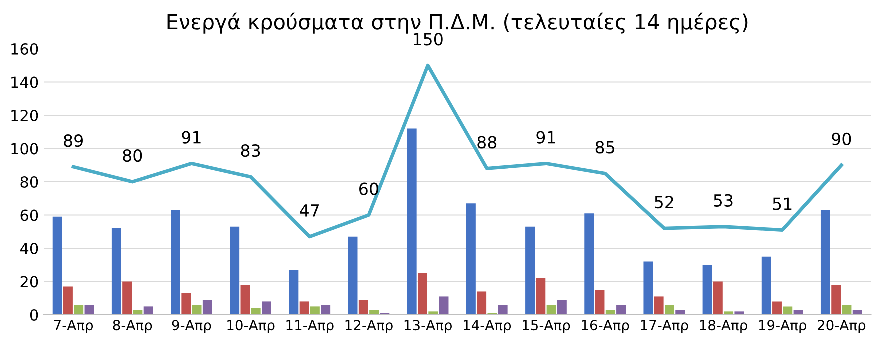  I want to click on x-tick-label: 20-Απρ, so click(842, 327).